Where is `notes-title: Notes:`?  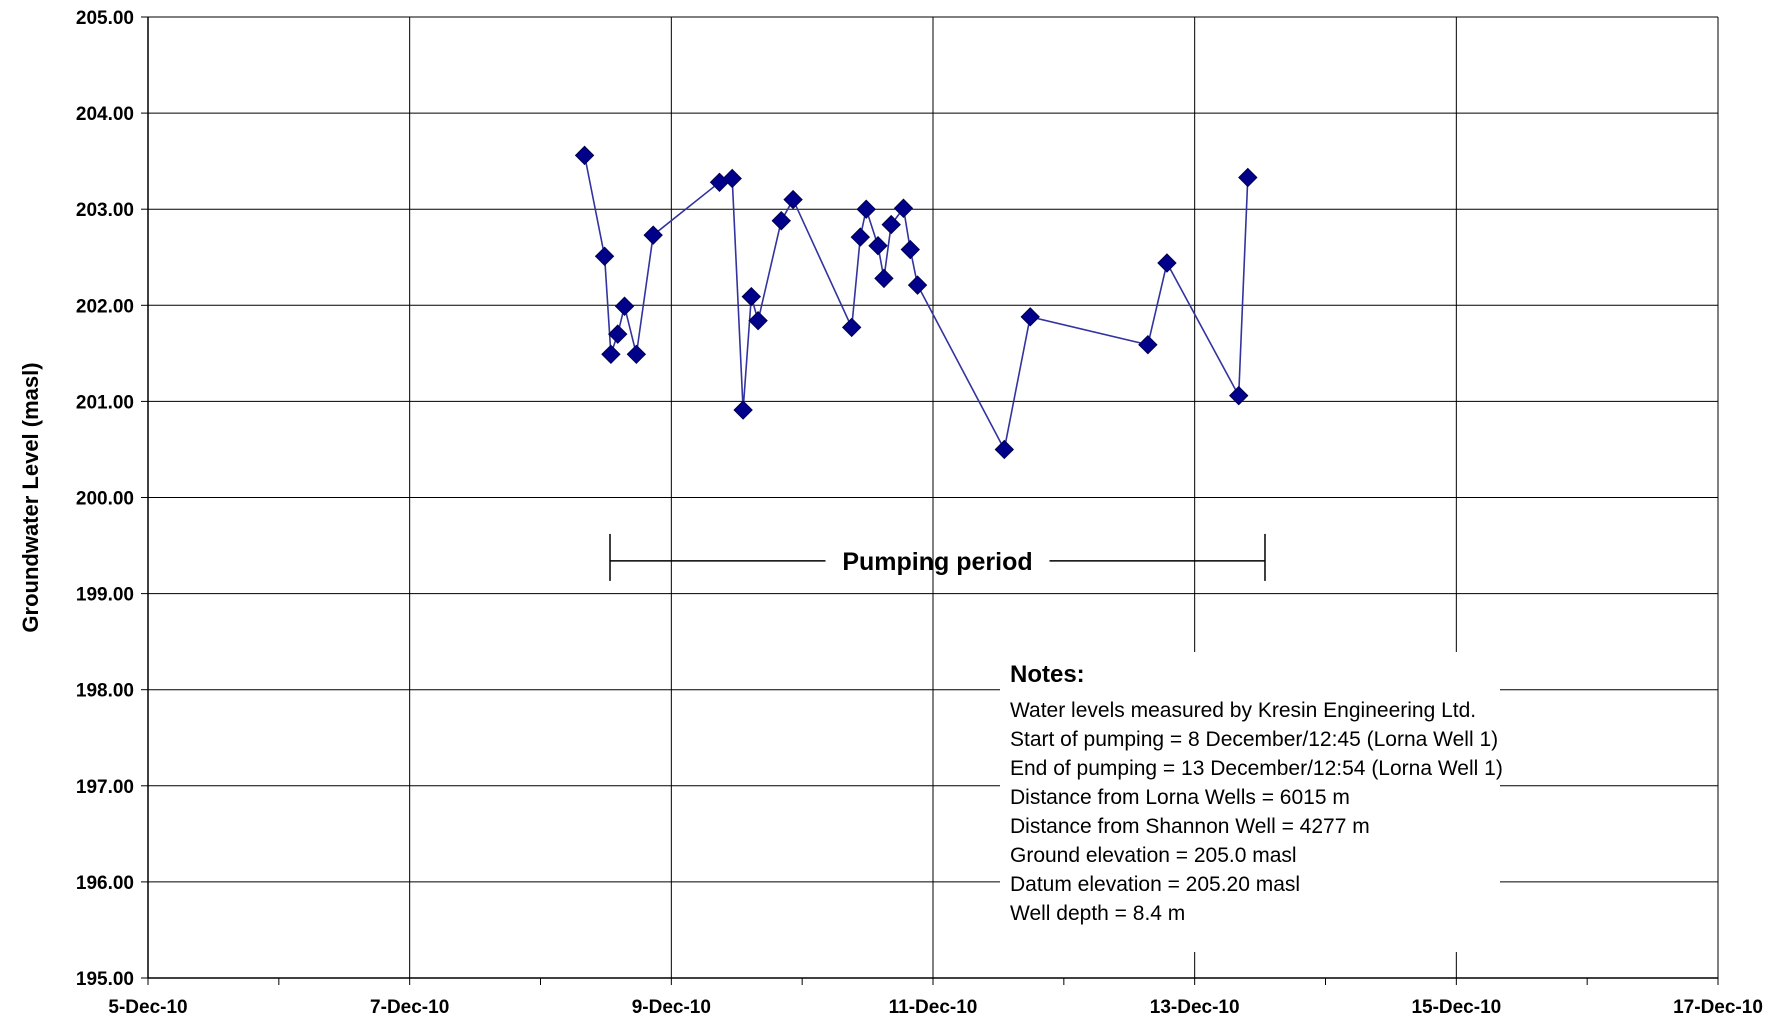 notes-title: Notes: is located at coordinates (1047, 674).